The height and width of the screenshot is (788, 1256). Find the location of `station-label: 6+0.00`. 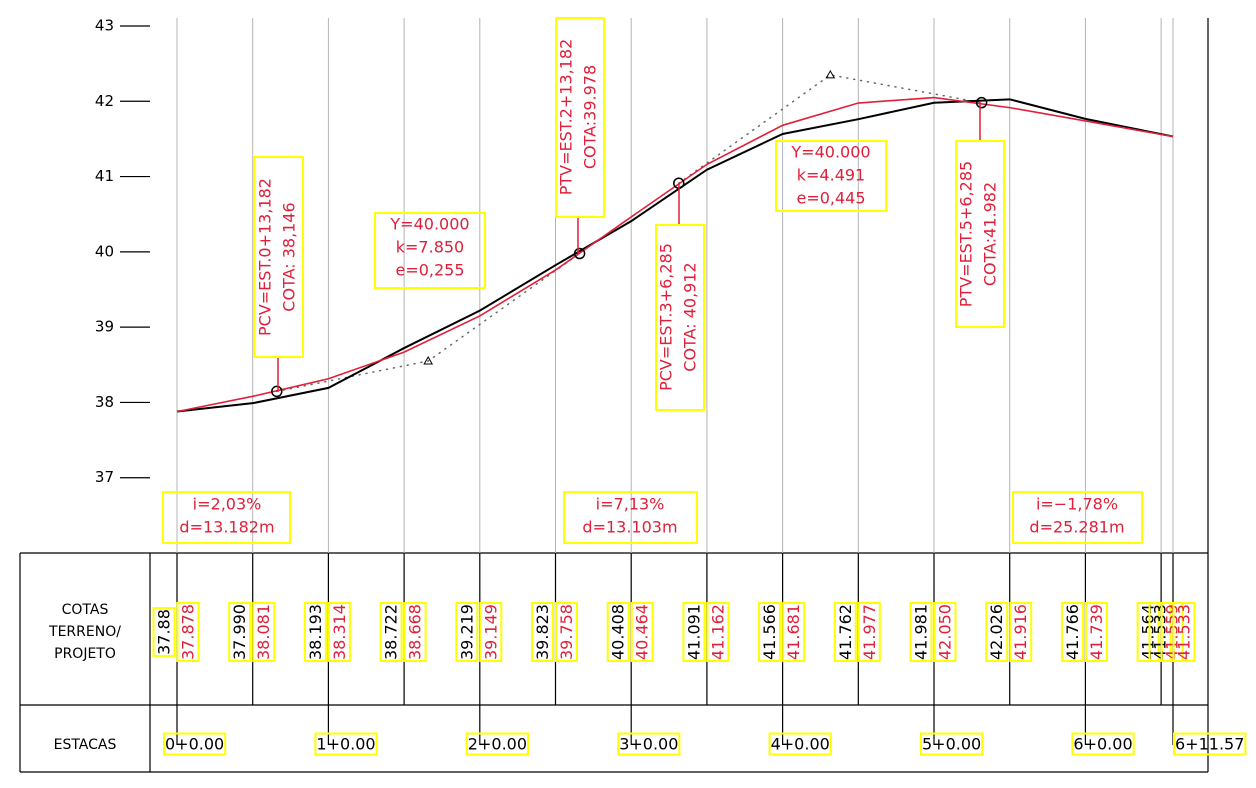

station-label: 6+0.00 is located at coordinates (1102, 744).